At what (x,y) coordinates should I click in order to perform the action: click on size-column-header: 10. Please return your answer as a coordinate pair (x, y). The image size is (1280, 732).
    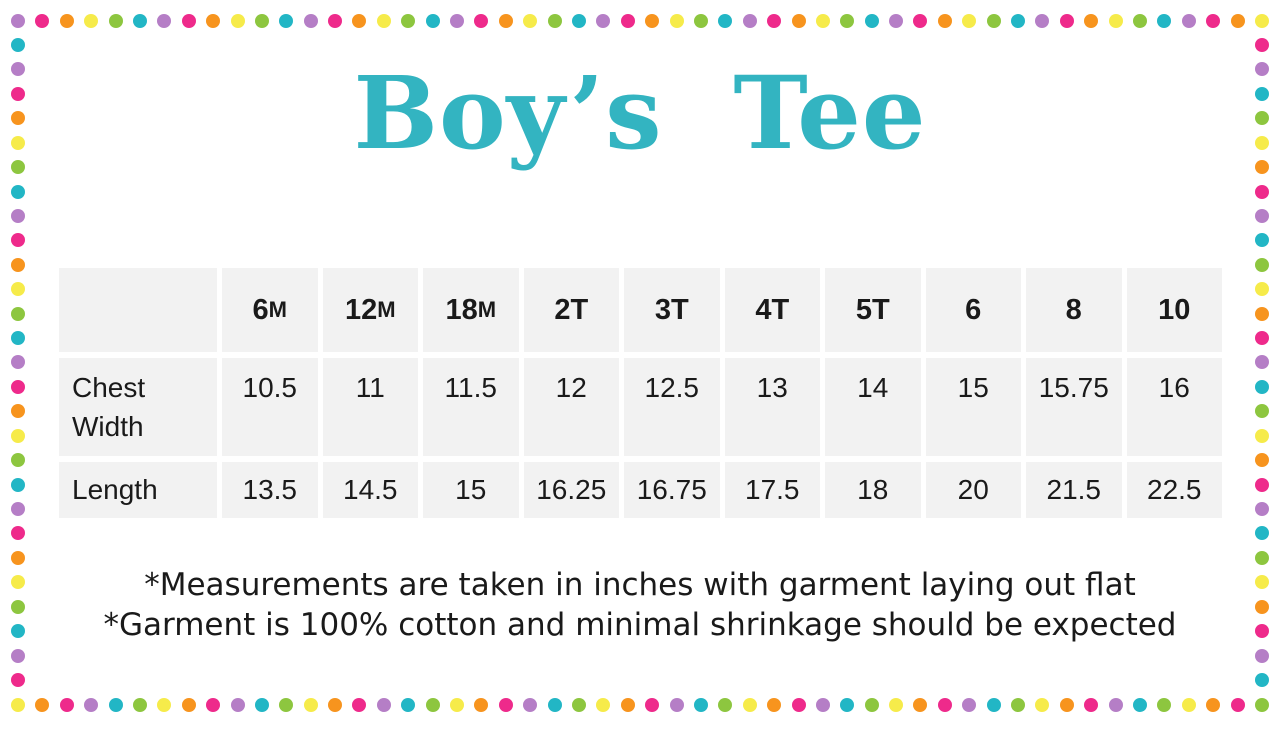
    Looking at the image, I should click on (1174, 310).